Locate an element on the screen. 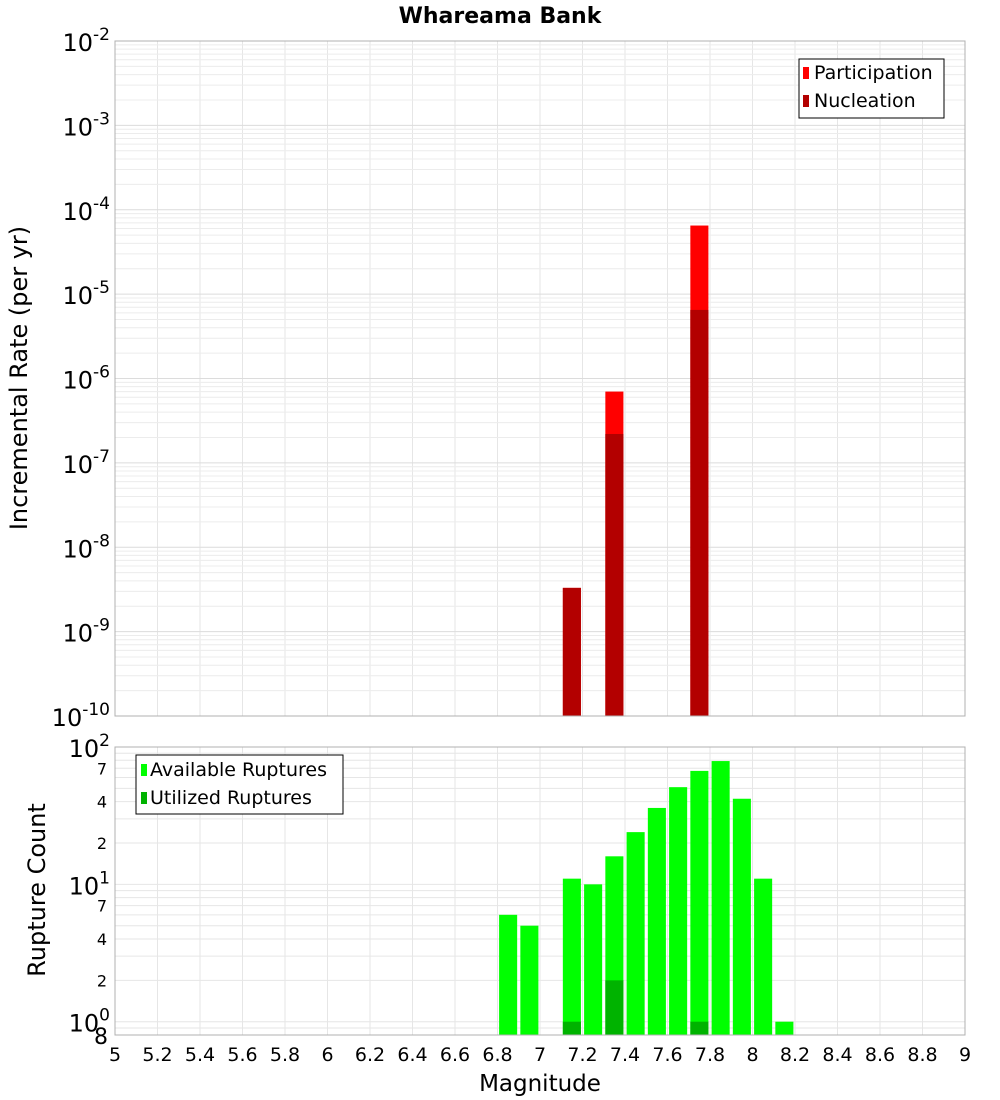 This screenshot has height=1100, width=1000. top-legend-box is located at coordinates (871, 88).